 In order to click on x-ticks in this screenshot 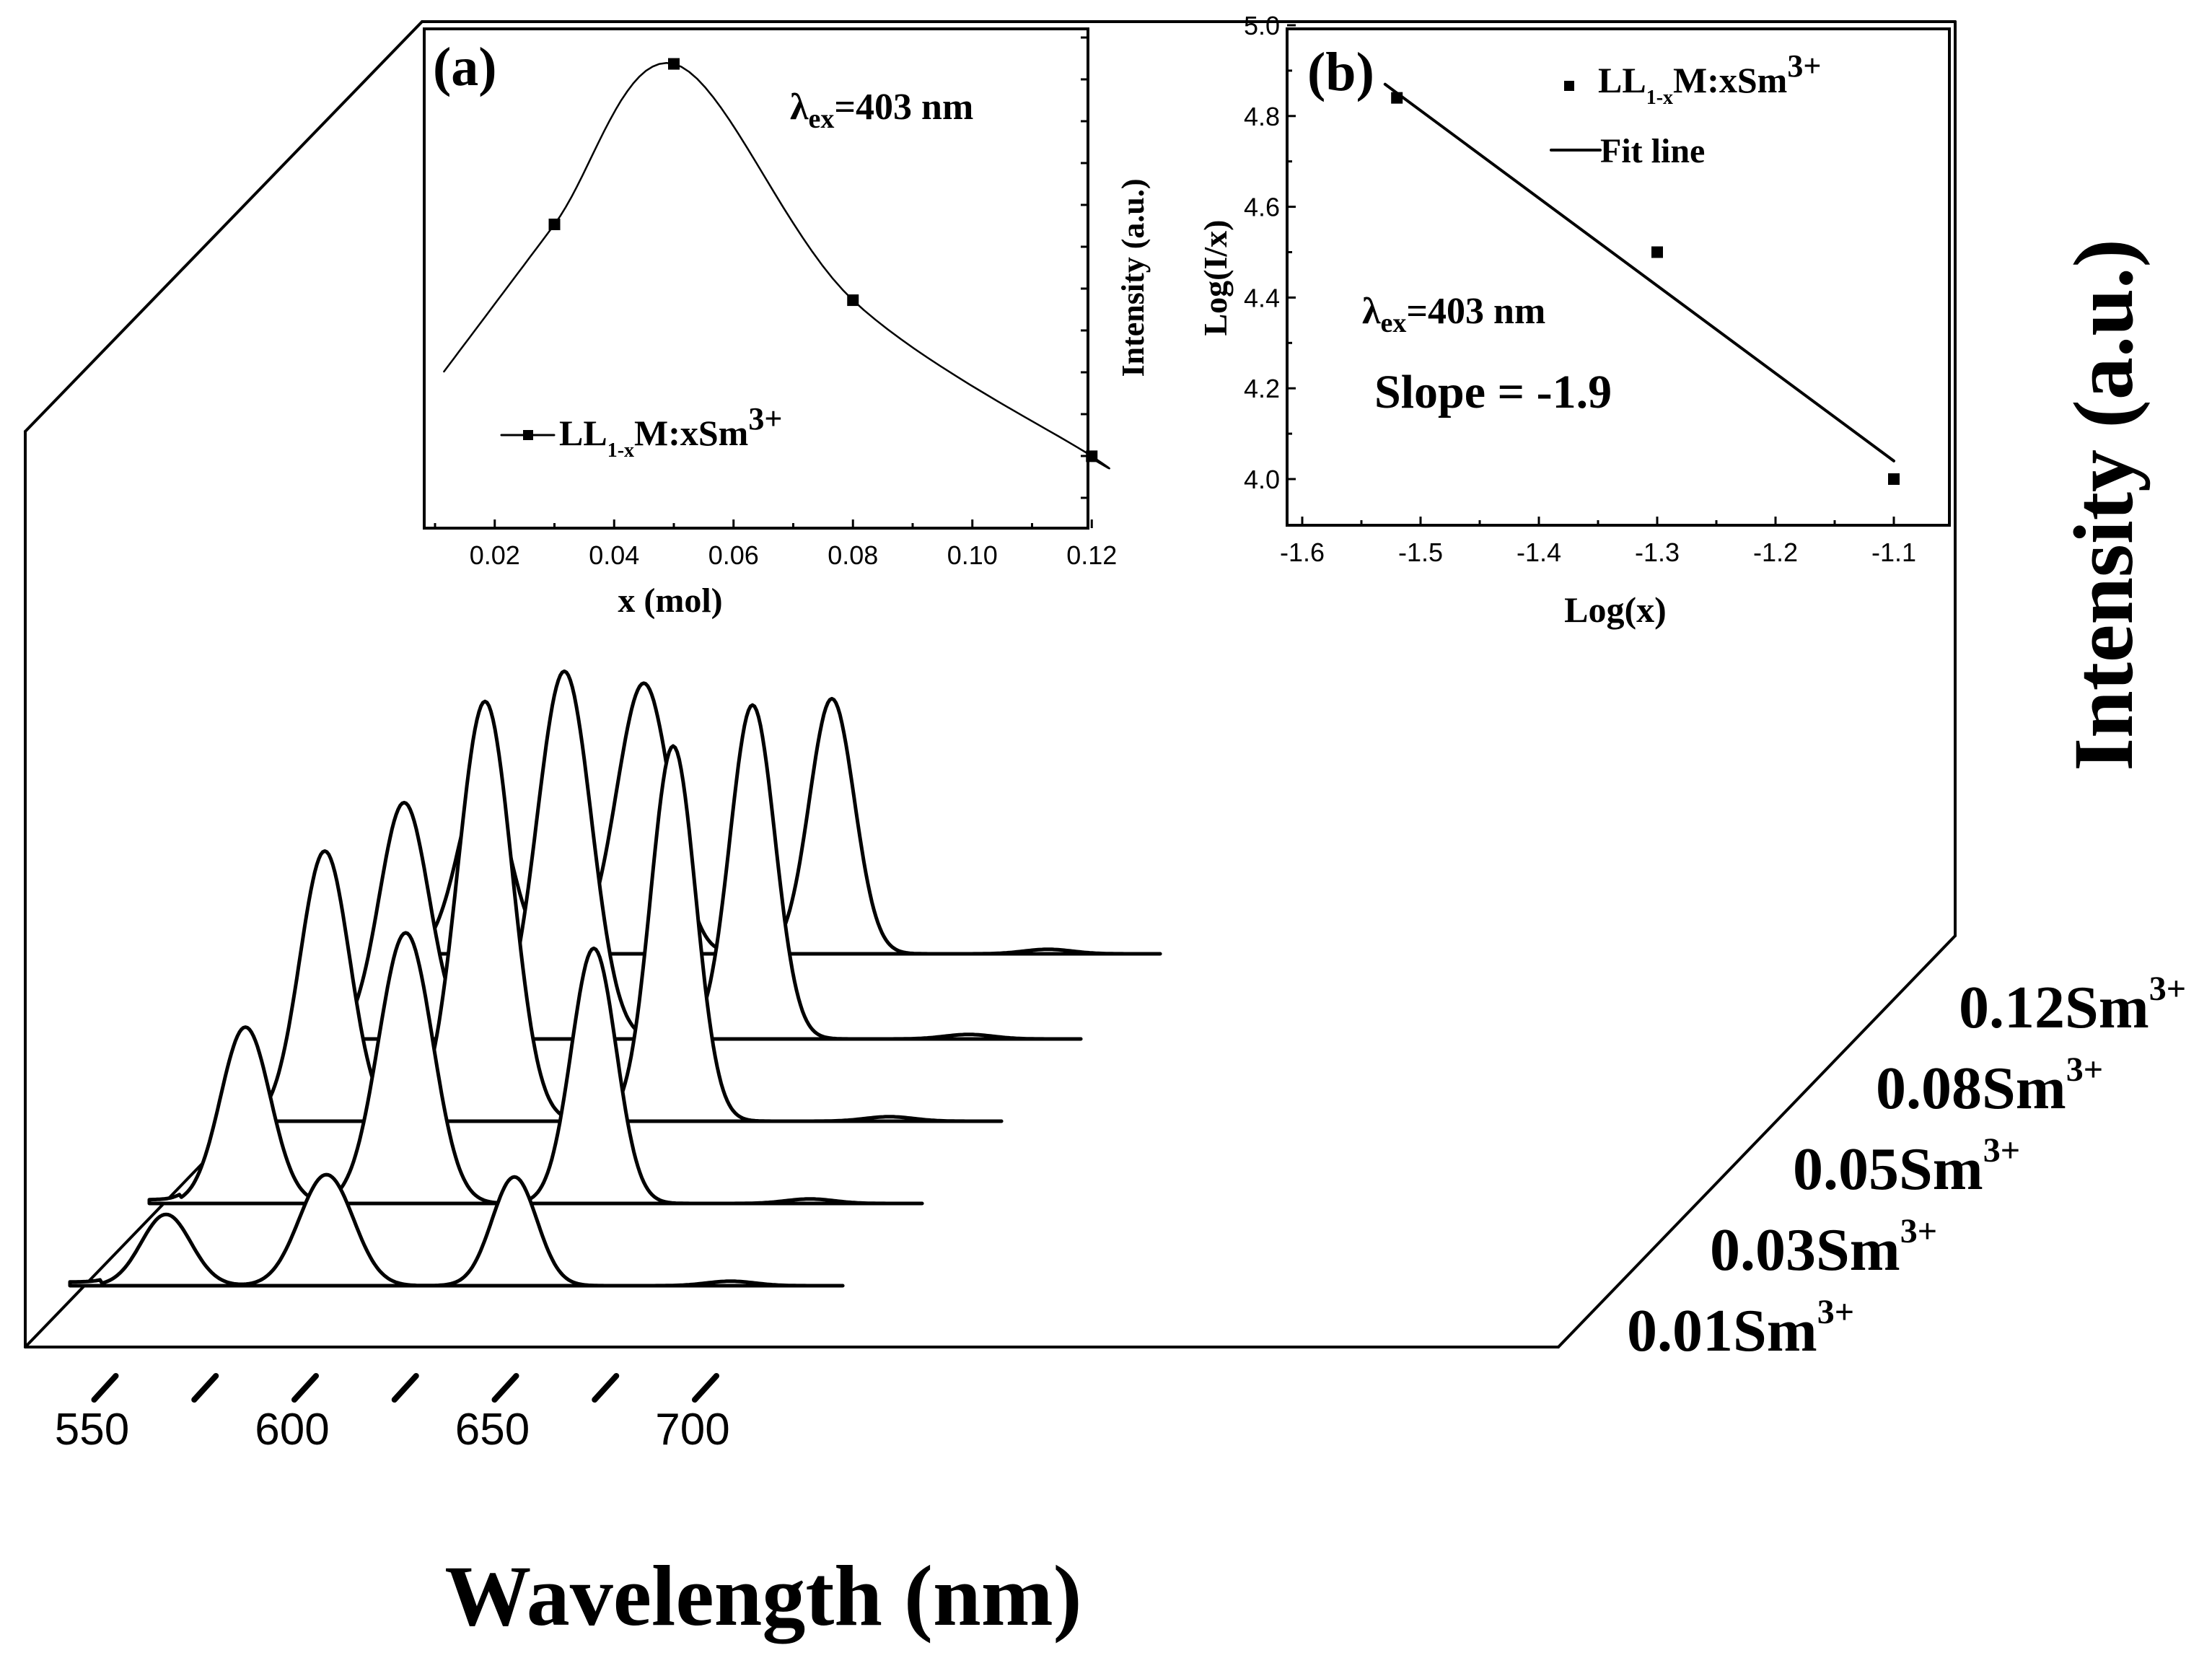, I will do `click(405, 1388)`.